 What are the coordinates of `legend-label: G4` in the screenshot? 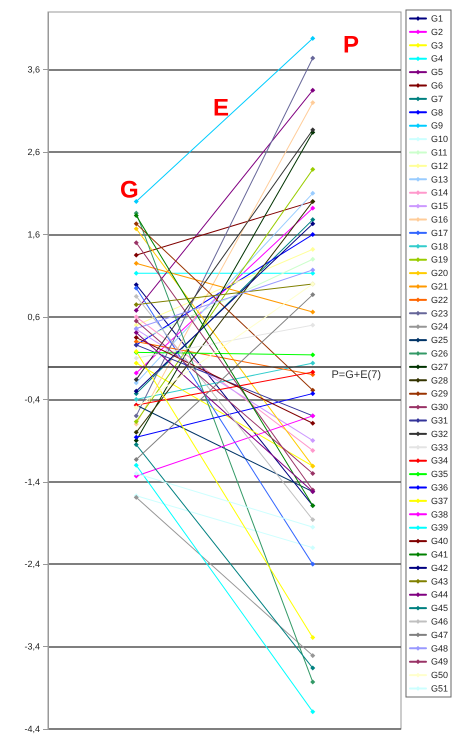 It's located at (437, 59).